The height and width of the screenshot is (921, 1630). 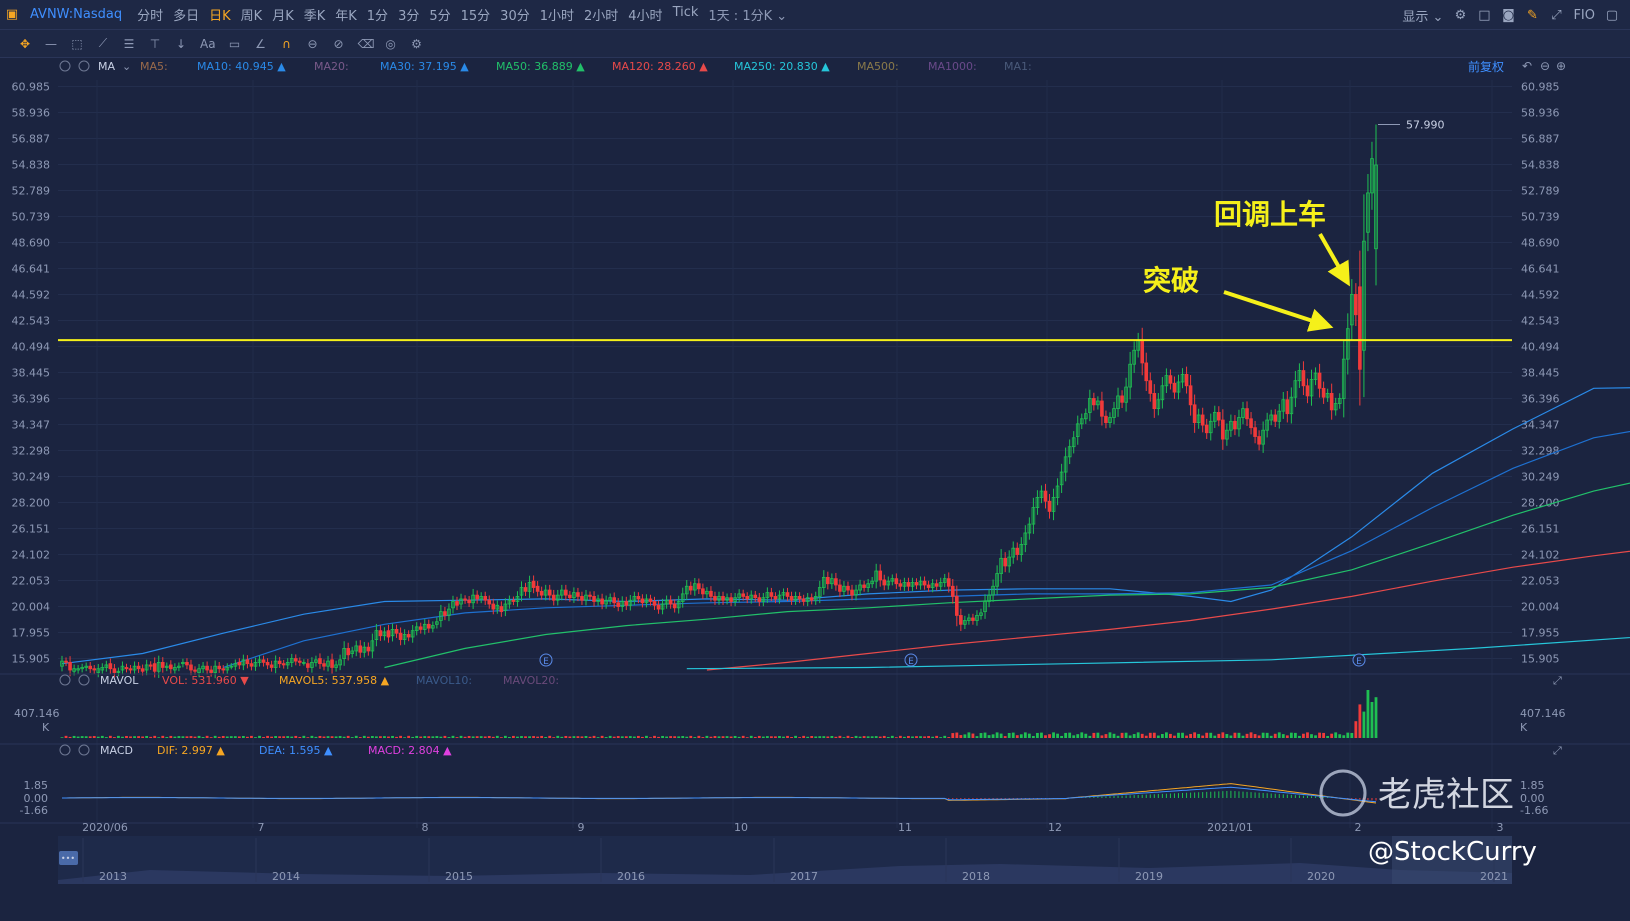 I want to click on tab-period-9: 5分, so click(x=440, y=16).